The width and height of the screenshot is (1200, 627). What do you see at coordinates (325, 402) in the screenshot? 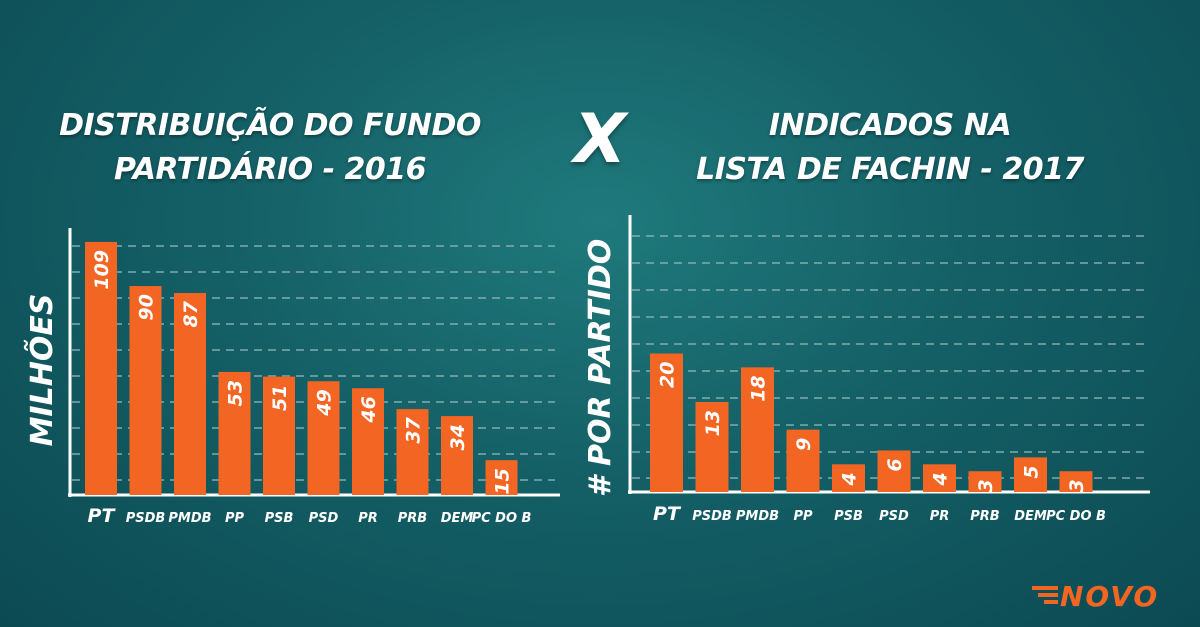
I see `bar-value-label: 49` at bounding box center [325, 402].